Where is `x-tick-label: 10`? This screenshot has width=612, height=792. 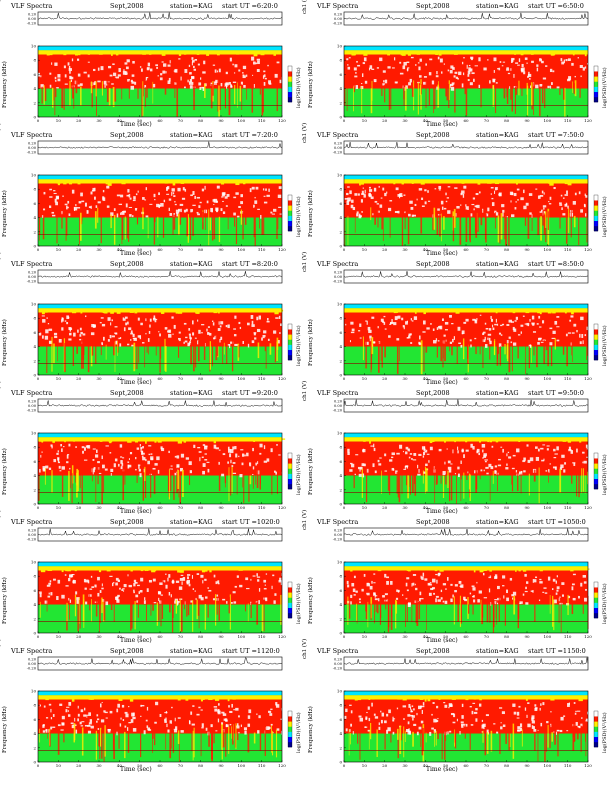
x-tick-label: 10 is located at coordinates (59, 765).